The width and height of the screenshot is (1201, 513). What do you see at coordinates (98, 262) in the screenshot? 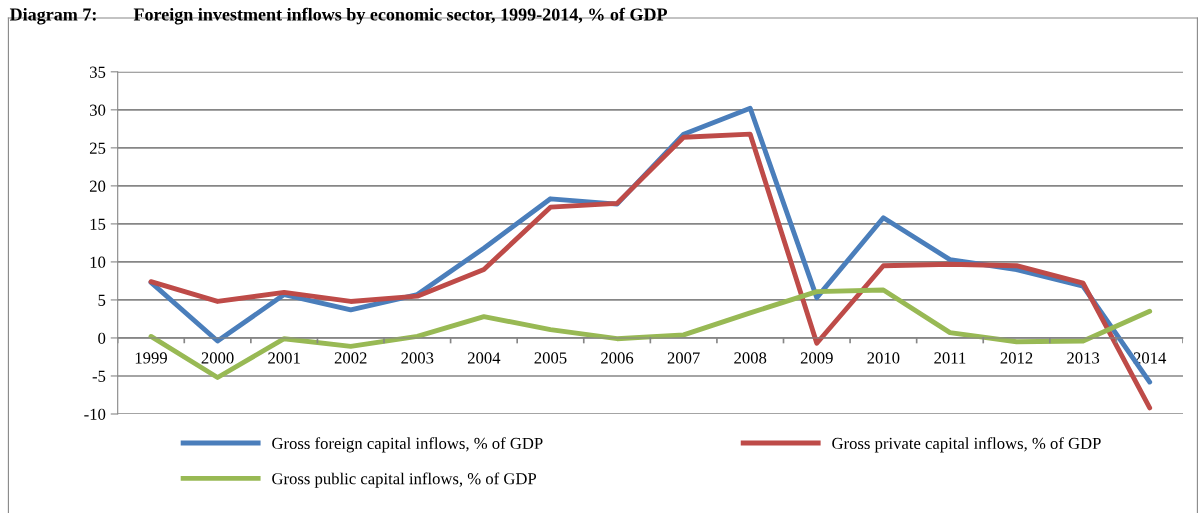
I see `y-tick-label: 10` at bounding box center [98, 262].